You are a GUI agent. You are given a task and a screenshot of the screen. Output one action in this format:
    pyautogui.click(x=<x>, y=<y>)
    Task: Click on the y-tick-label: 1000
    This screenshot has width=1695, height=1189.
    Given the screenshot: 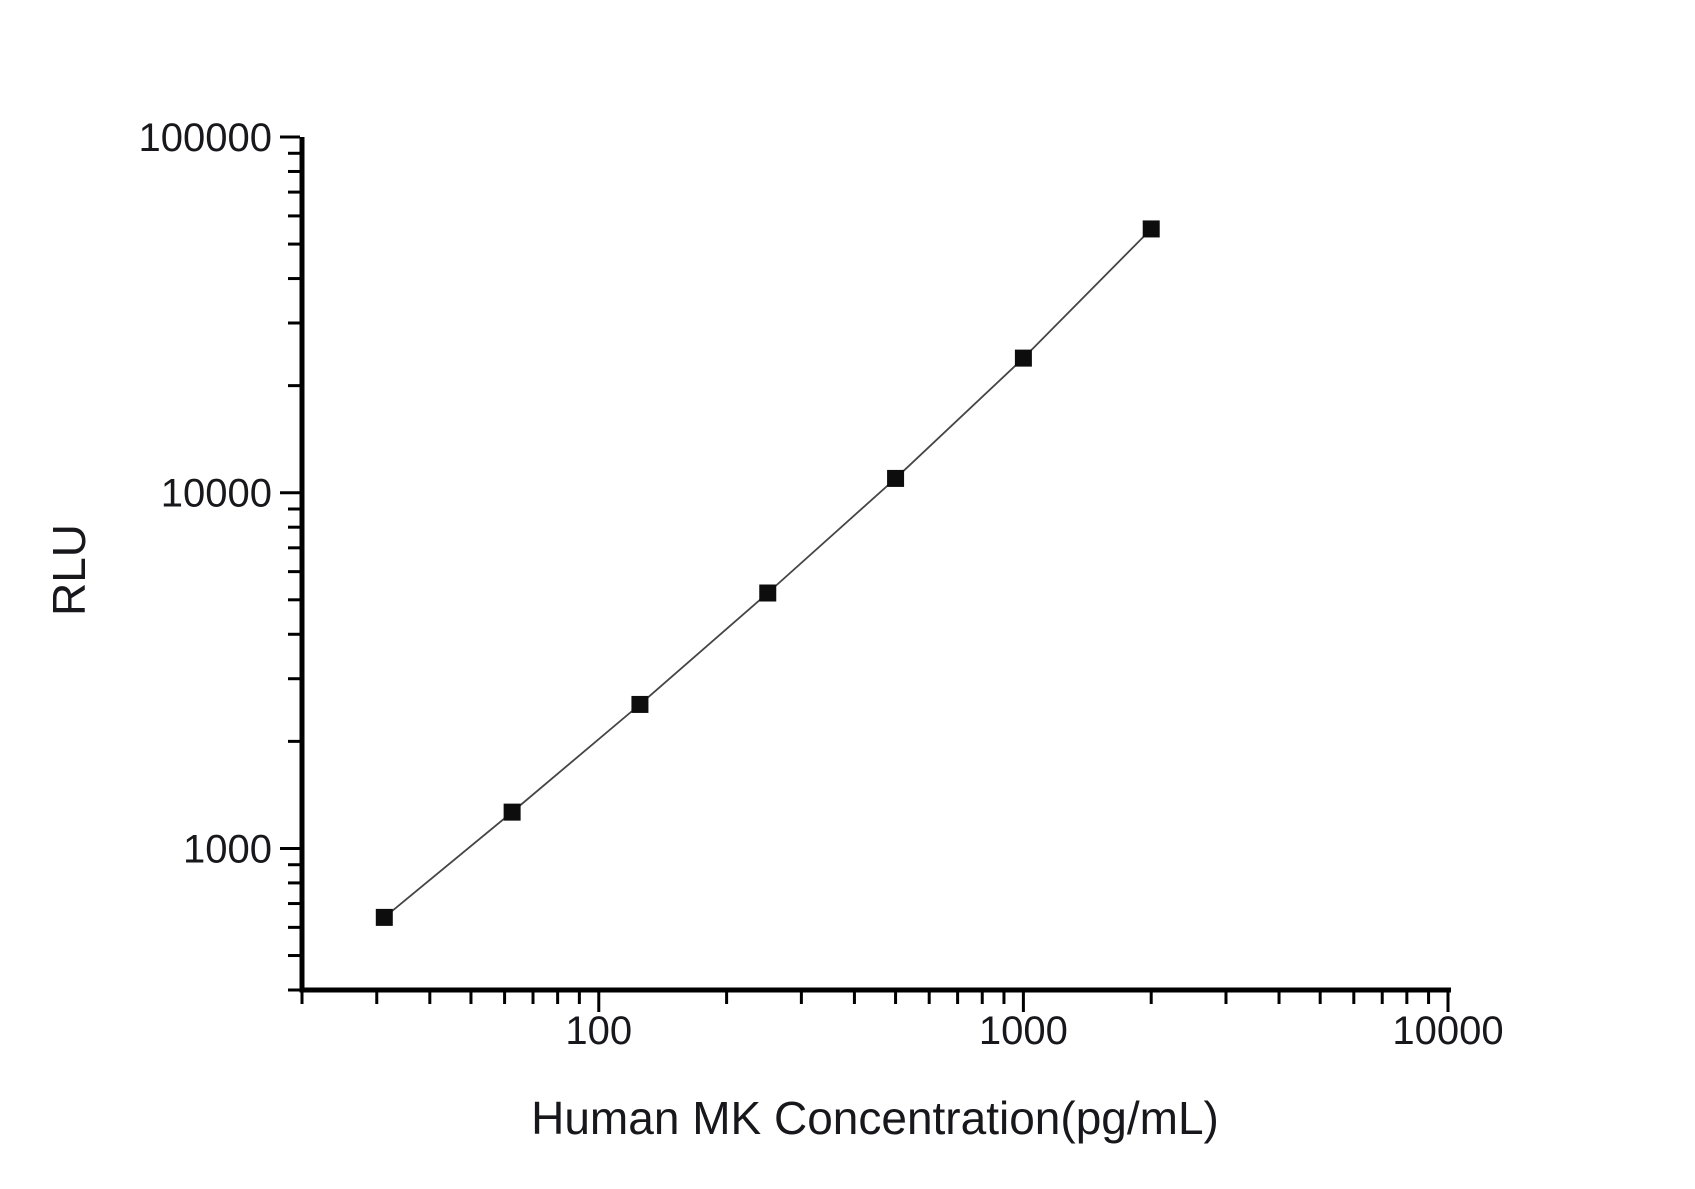 What is the action you would take?
    pyautogui.click(x=227, y=849)
    